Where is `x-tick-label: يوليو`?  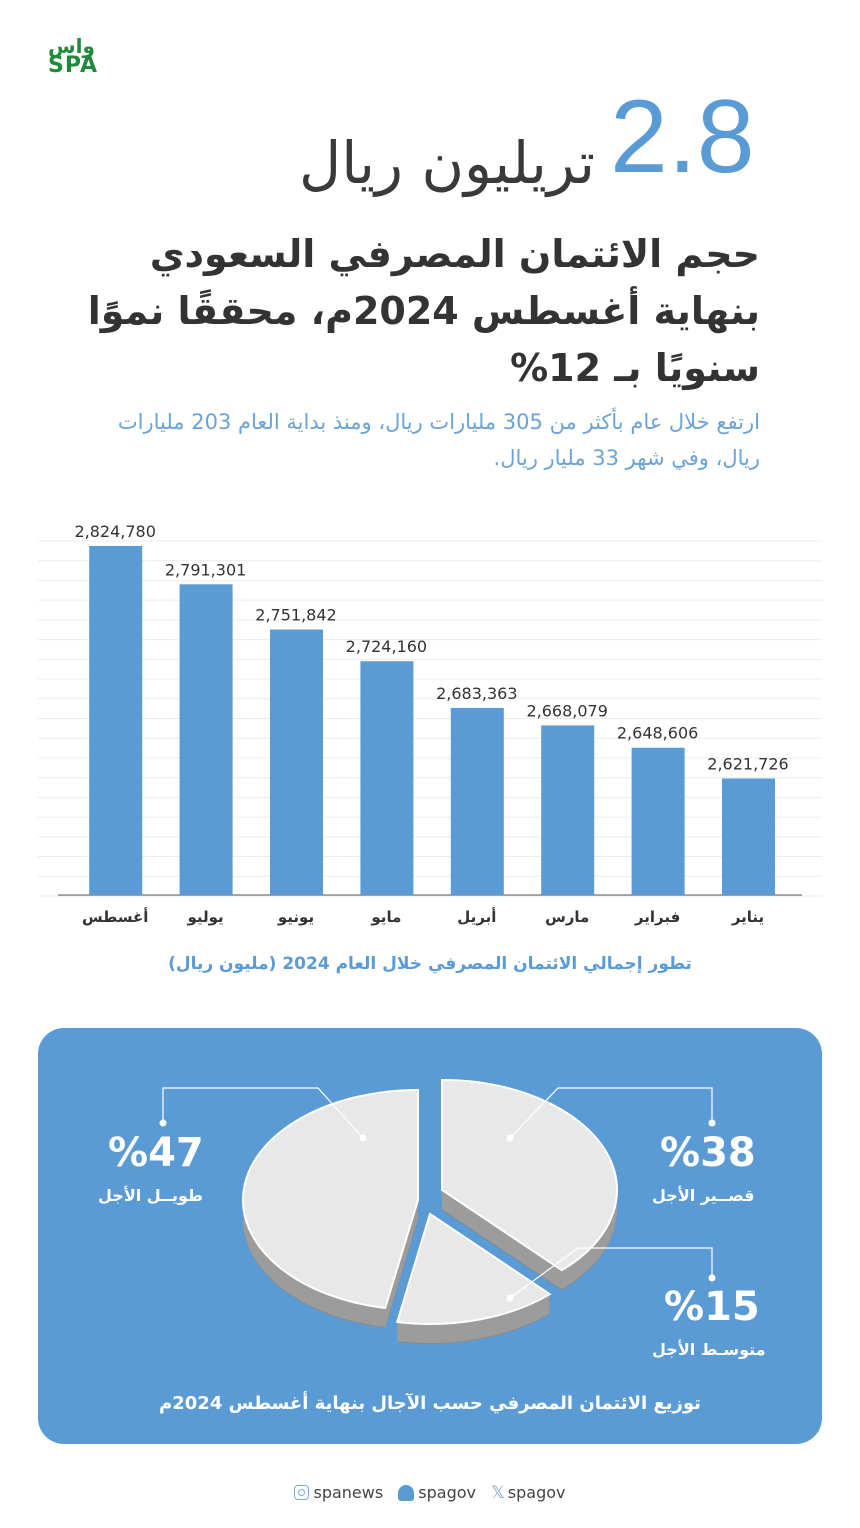
x-tick-label: يوليو is located at coordinates (204, 917).